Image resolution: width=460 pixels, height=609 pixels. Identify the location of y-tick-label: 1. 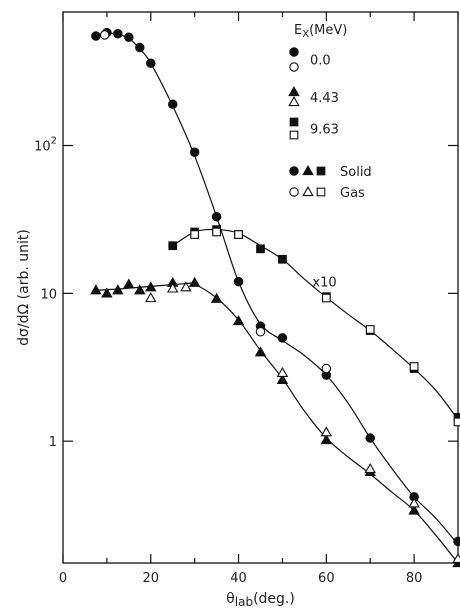
(53, 442).